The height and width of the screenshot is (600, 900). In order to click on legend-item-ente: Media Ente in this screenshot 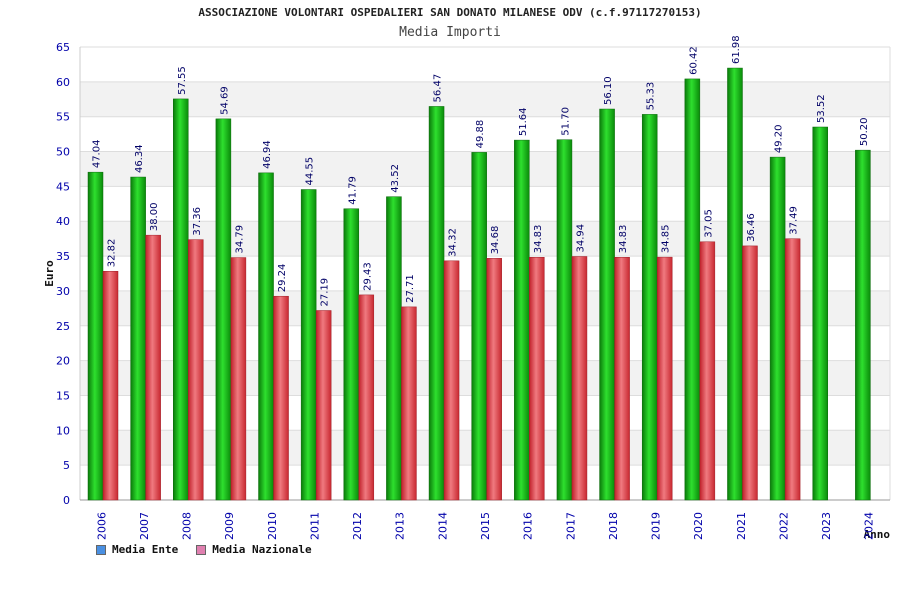, I will do `click(137, 549)`.